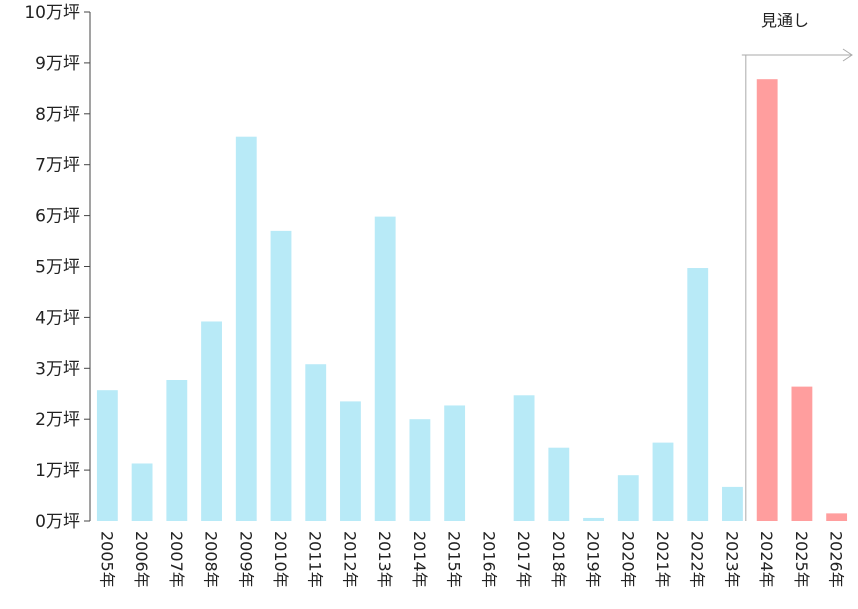  I want to click on x-tick-label: 2023年, so click(731, 559).